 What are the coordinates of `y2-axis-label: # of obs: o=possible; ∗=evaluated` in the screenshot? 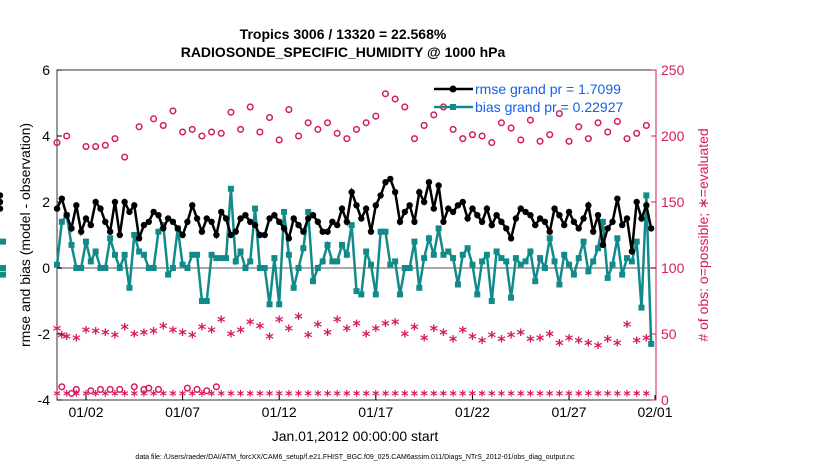 It's located at (703, 234).